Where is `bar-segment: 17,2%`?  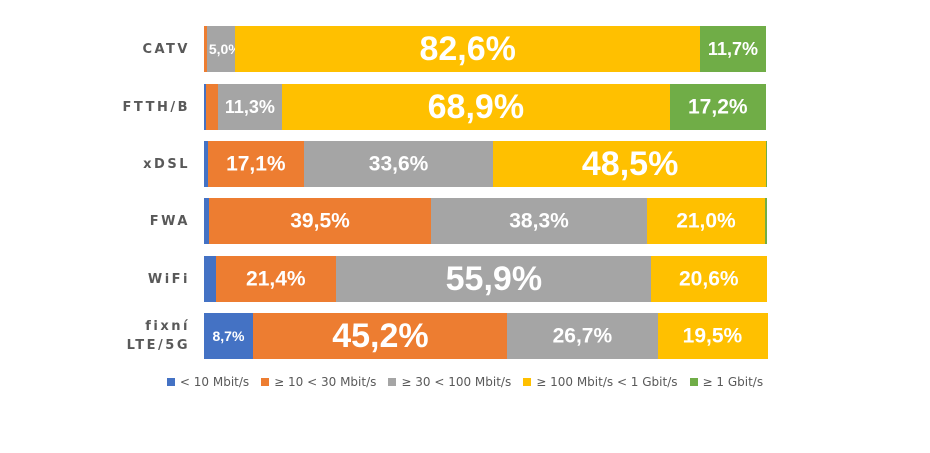 bar-segment: 17,2% is located at coordinates (718, 107).